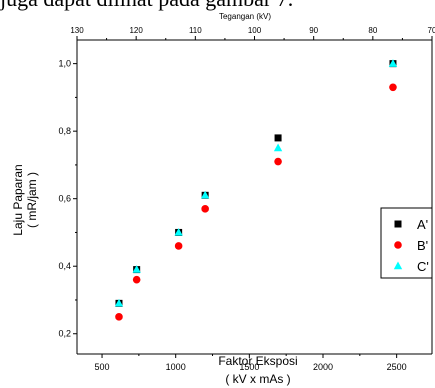 This screenshot has width=435, height=388. Describe the element at coordinates (323, 367) in the screenshot. I see `x-tick-label: 2000` at that location.